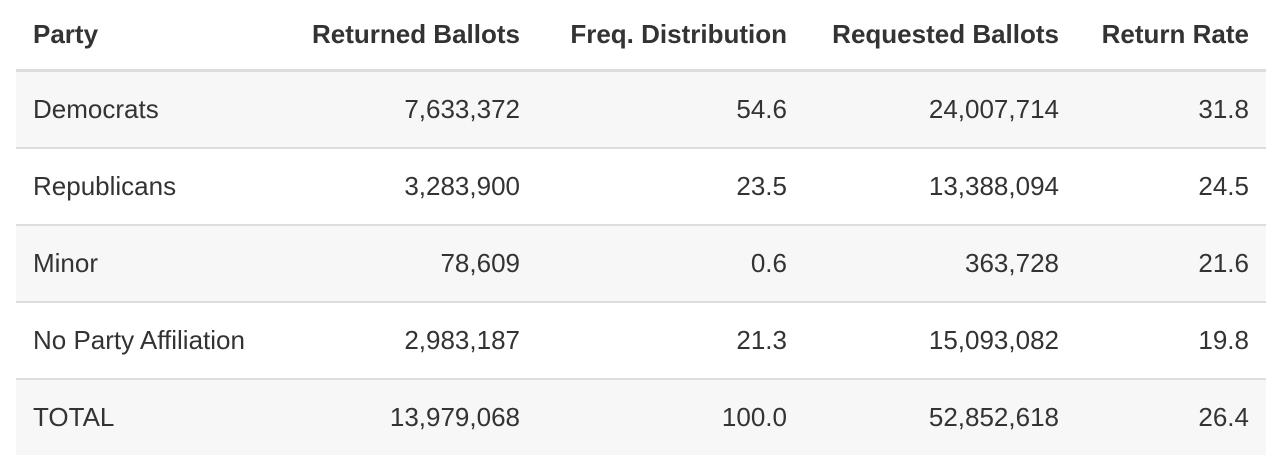 Image resolution: width=1276 pixels, height=455 pixels. I want to click on cell-freq-distribution: 100.0, so click(670, 417).